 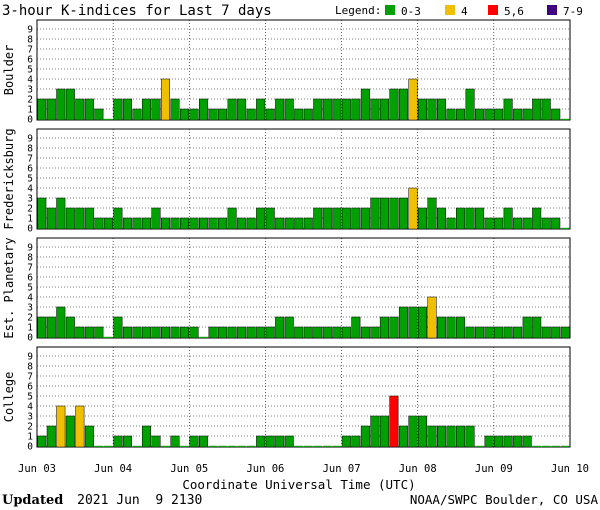 What do you see at coordinates (30, 338) in the screenshot?
I see `y-tick-label: 0` at bounding box center [30, 338].